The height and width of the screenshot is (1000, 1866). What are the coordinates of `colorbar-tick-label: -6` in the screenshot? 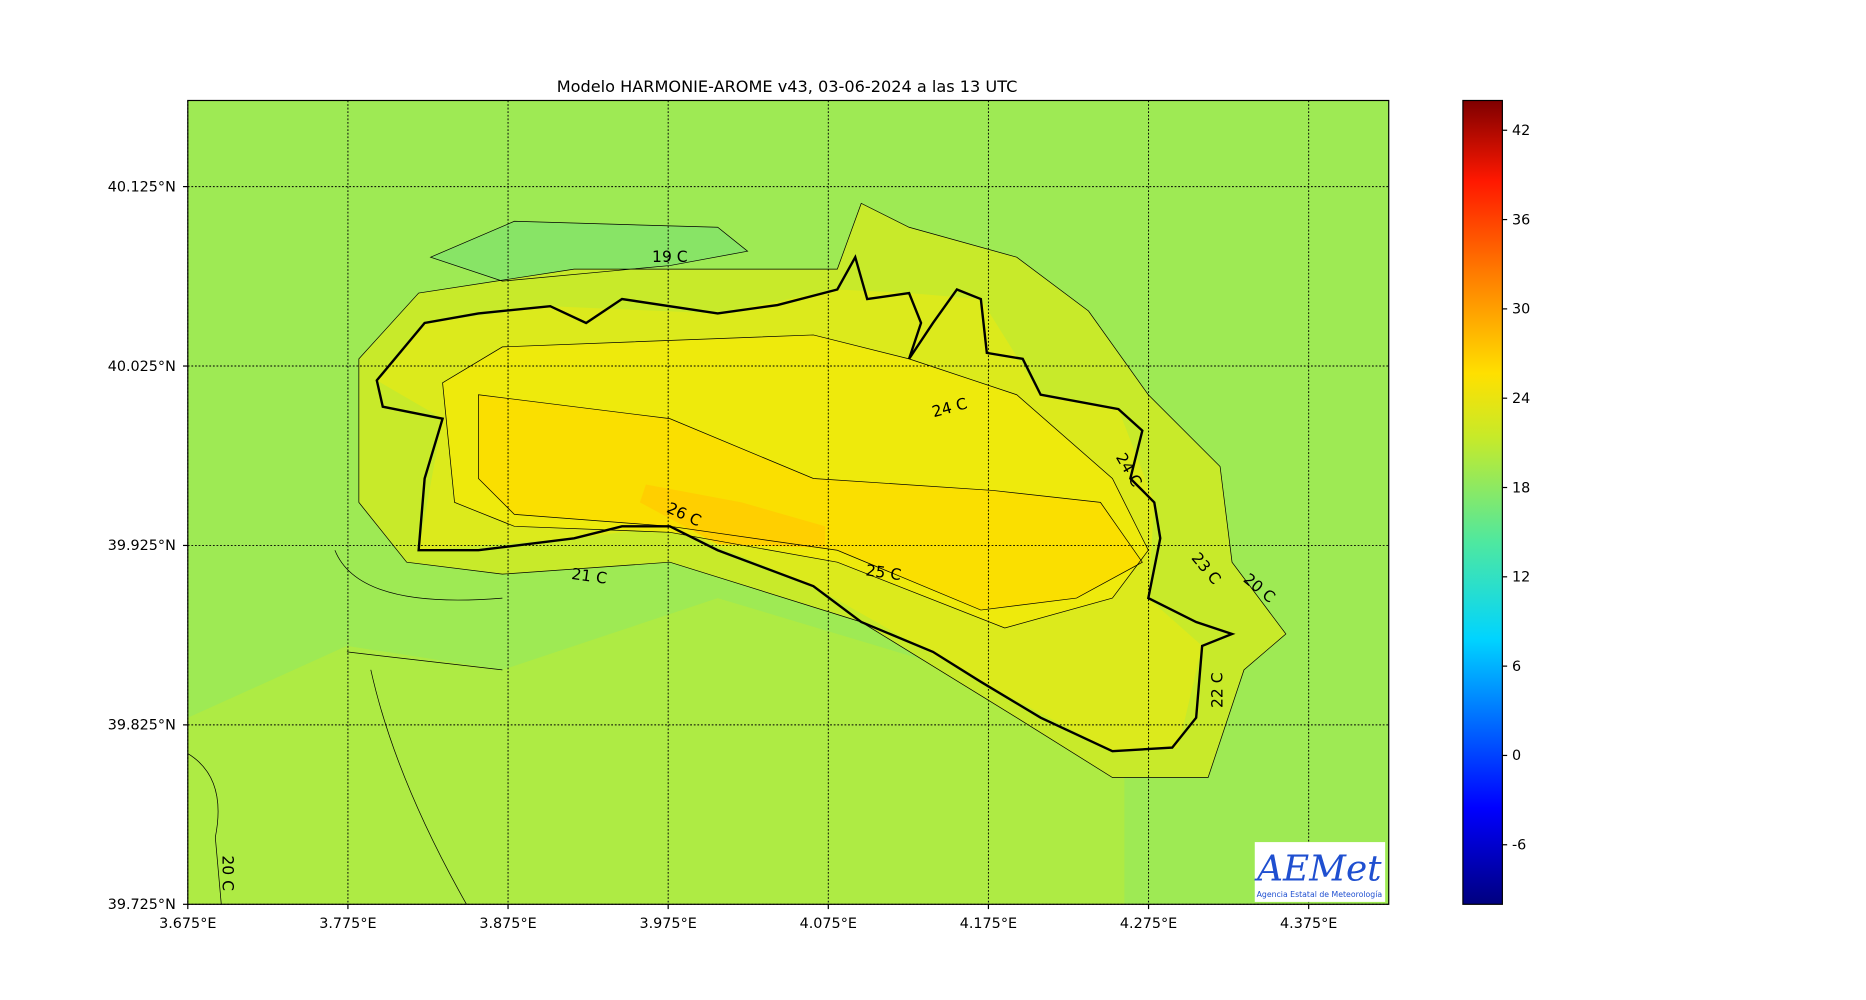 It's located at (1519, 846).